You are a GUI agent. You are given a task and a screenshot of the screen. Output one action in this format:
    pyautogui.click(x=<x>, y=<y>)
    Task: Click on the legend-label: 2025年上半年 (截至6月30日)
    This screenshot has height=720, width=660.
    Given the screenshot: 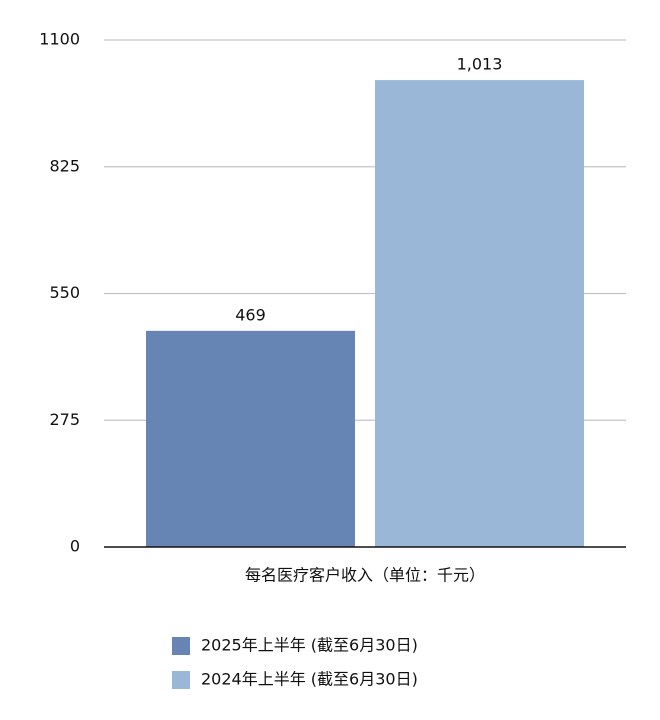 What is the action you would take?
    pyautogui.click(x=309, y=645)
    